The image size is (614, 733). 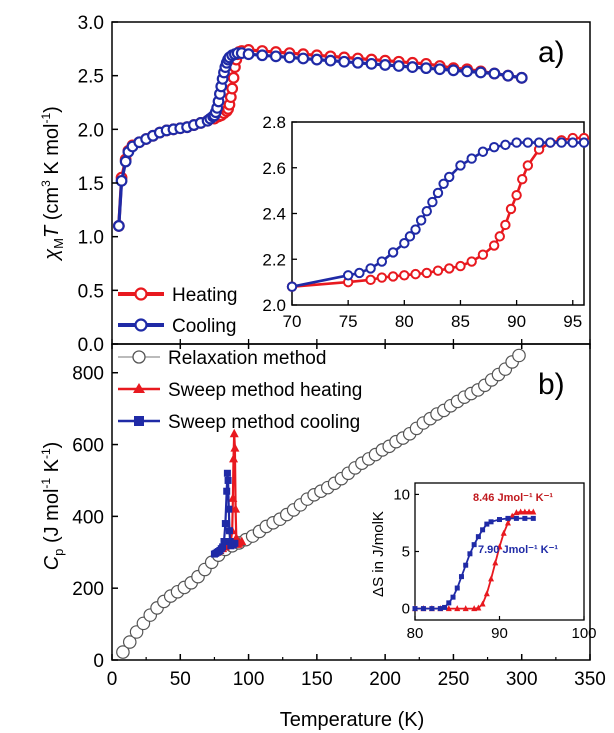 What do you see at coordinates (91, 238) in the screenshot?
I see `a-y-tick-label: 1.0` at bounding box center [91, 238].